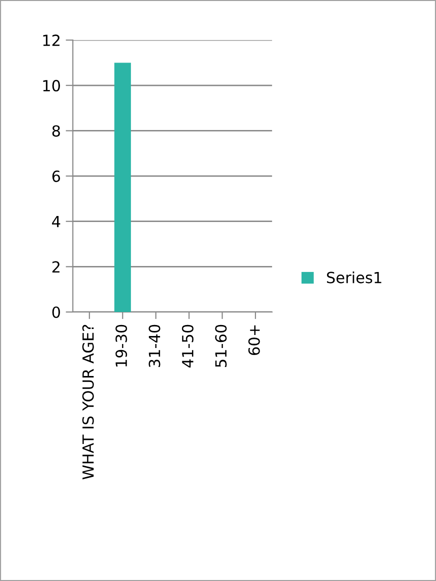 The height and width of the screenshot is (581, 436). What do you see at coordinates (56, 131) in the screenshot?
I see `y-tick-label: 8` at bounding box center [56, 131].